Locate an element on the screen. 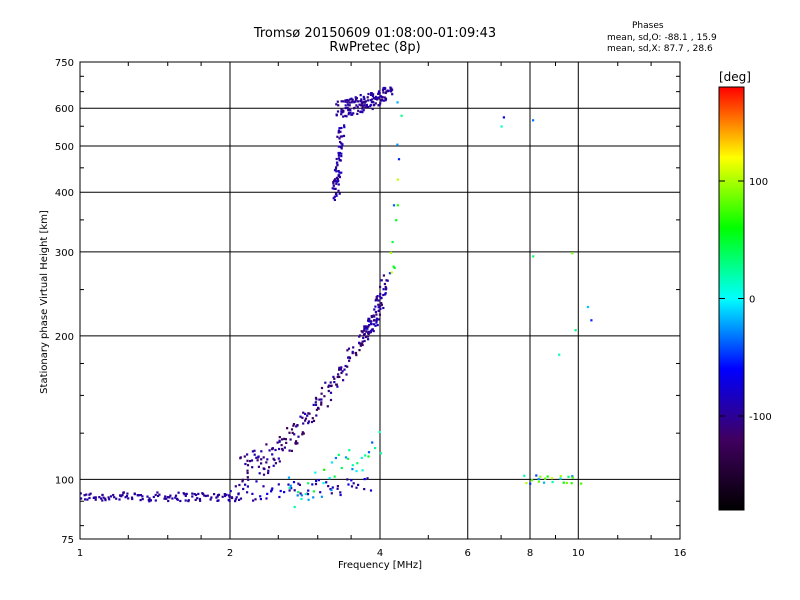 This screenshot has height=600, width=800. phase-stats-x-sd: 28.6 is located at coordinates (702, 49).